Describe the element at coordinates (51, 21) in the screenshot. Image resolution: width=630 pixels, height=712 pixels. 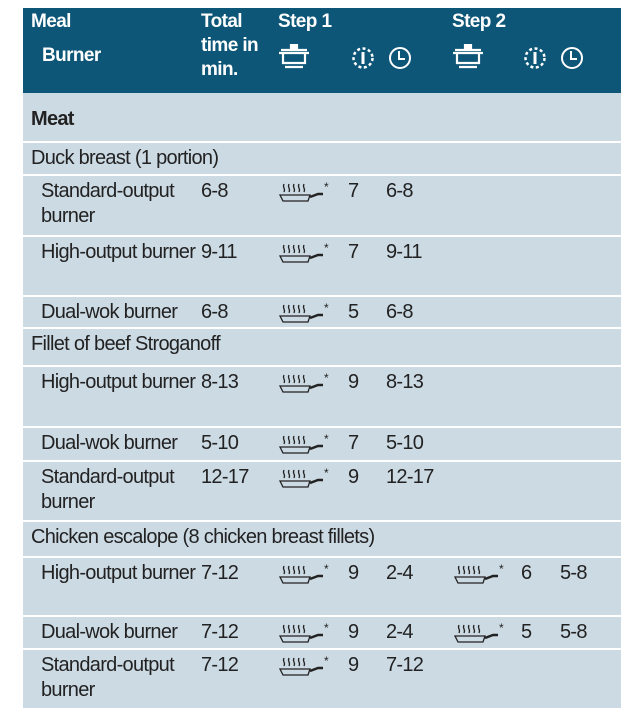
I see `header-meal: Meal` at that location.